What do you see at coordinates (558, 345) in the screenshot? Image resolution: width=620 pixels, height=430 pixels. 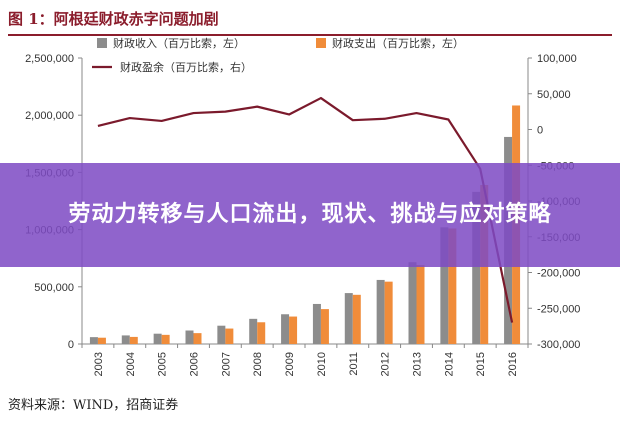 I see `right-tick-label: -300,000` at bounding box center [558, 345].